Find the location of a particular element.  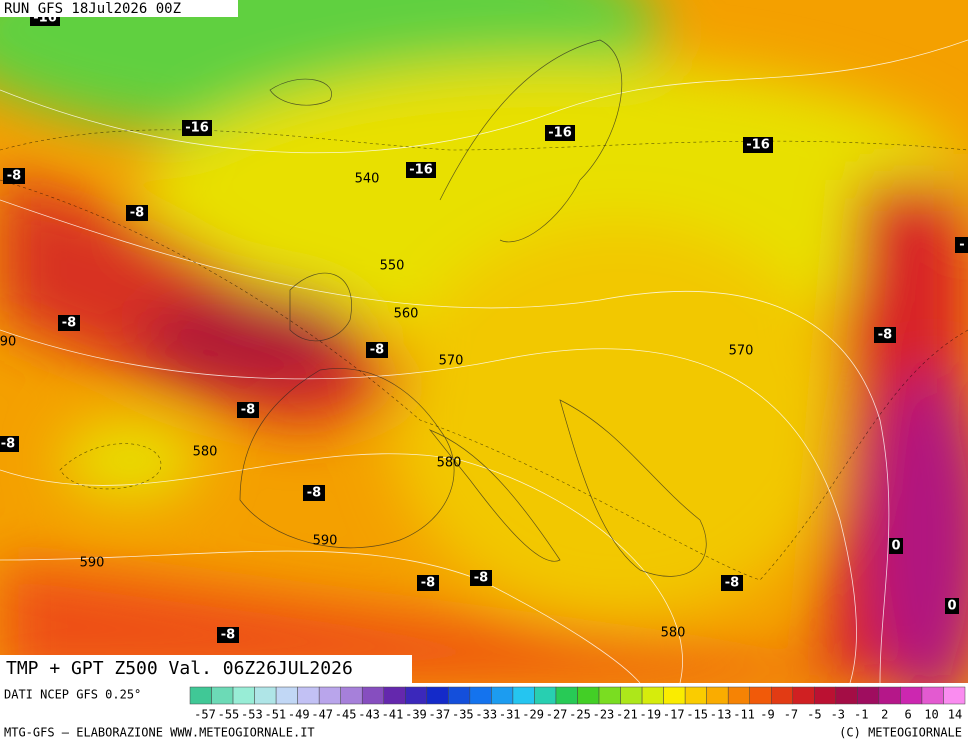

scale-label: -3 is located at coordinates (838, 715).